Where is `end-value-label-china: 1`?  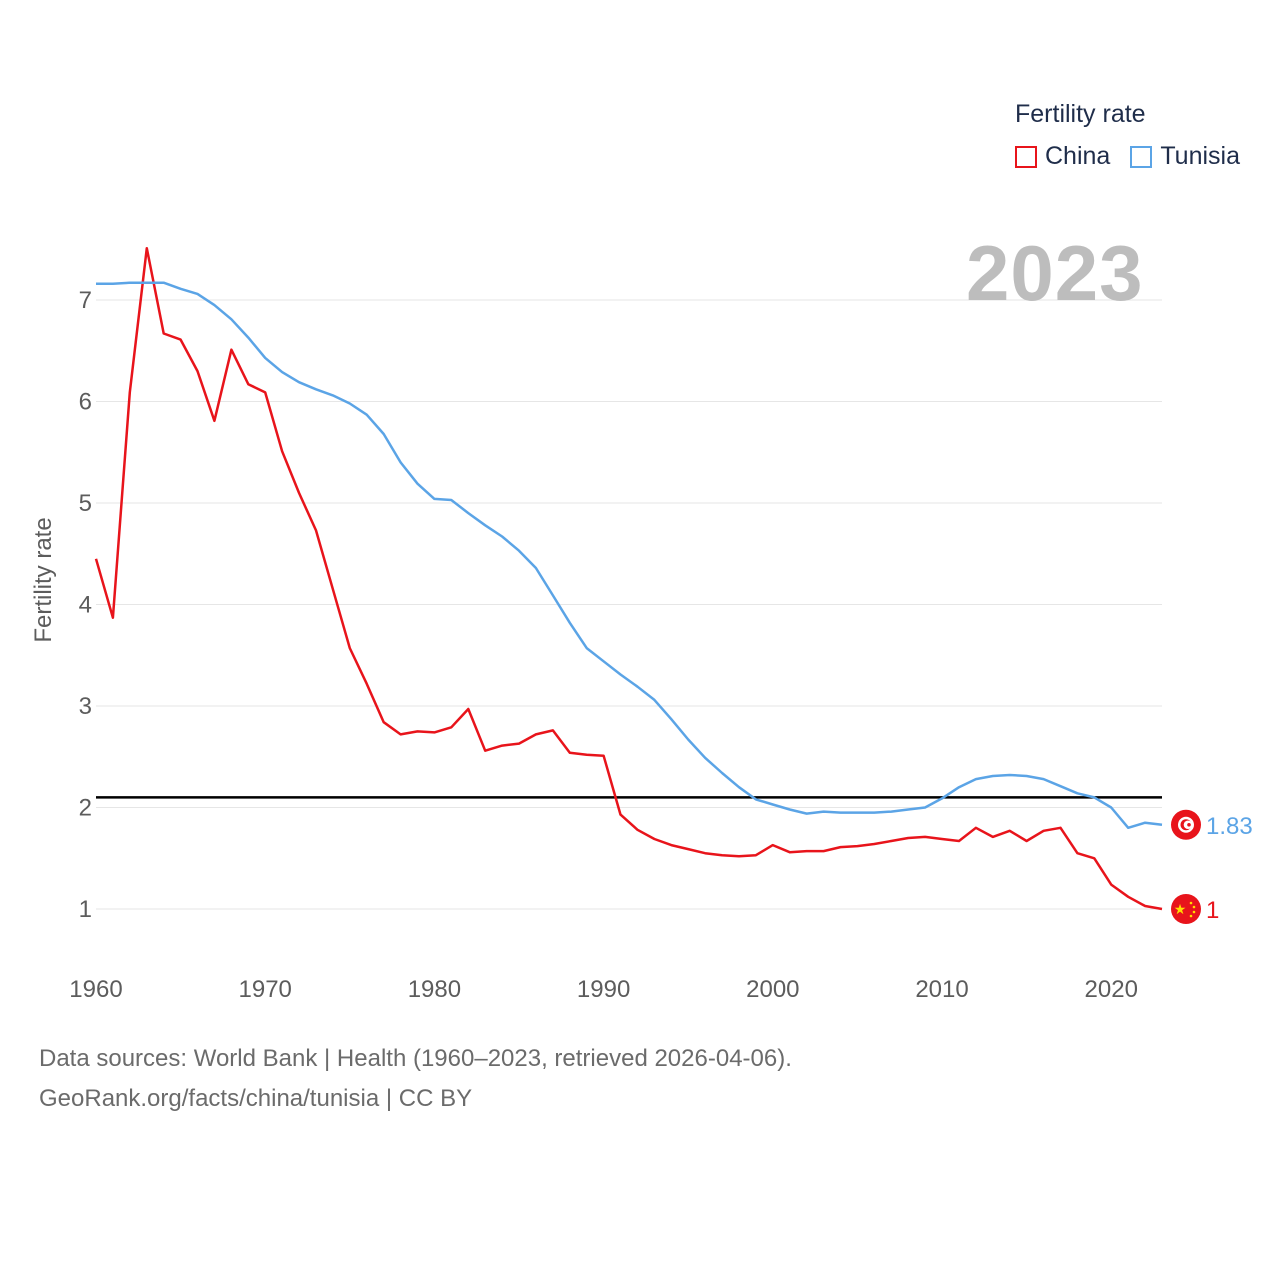 end-value-label-china: 1 is located at coordinates (1212, 910).